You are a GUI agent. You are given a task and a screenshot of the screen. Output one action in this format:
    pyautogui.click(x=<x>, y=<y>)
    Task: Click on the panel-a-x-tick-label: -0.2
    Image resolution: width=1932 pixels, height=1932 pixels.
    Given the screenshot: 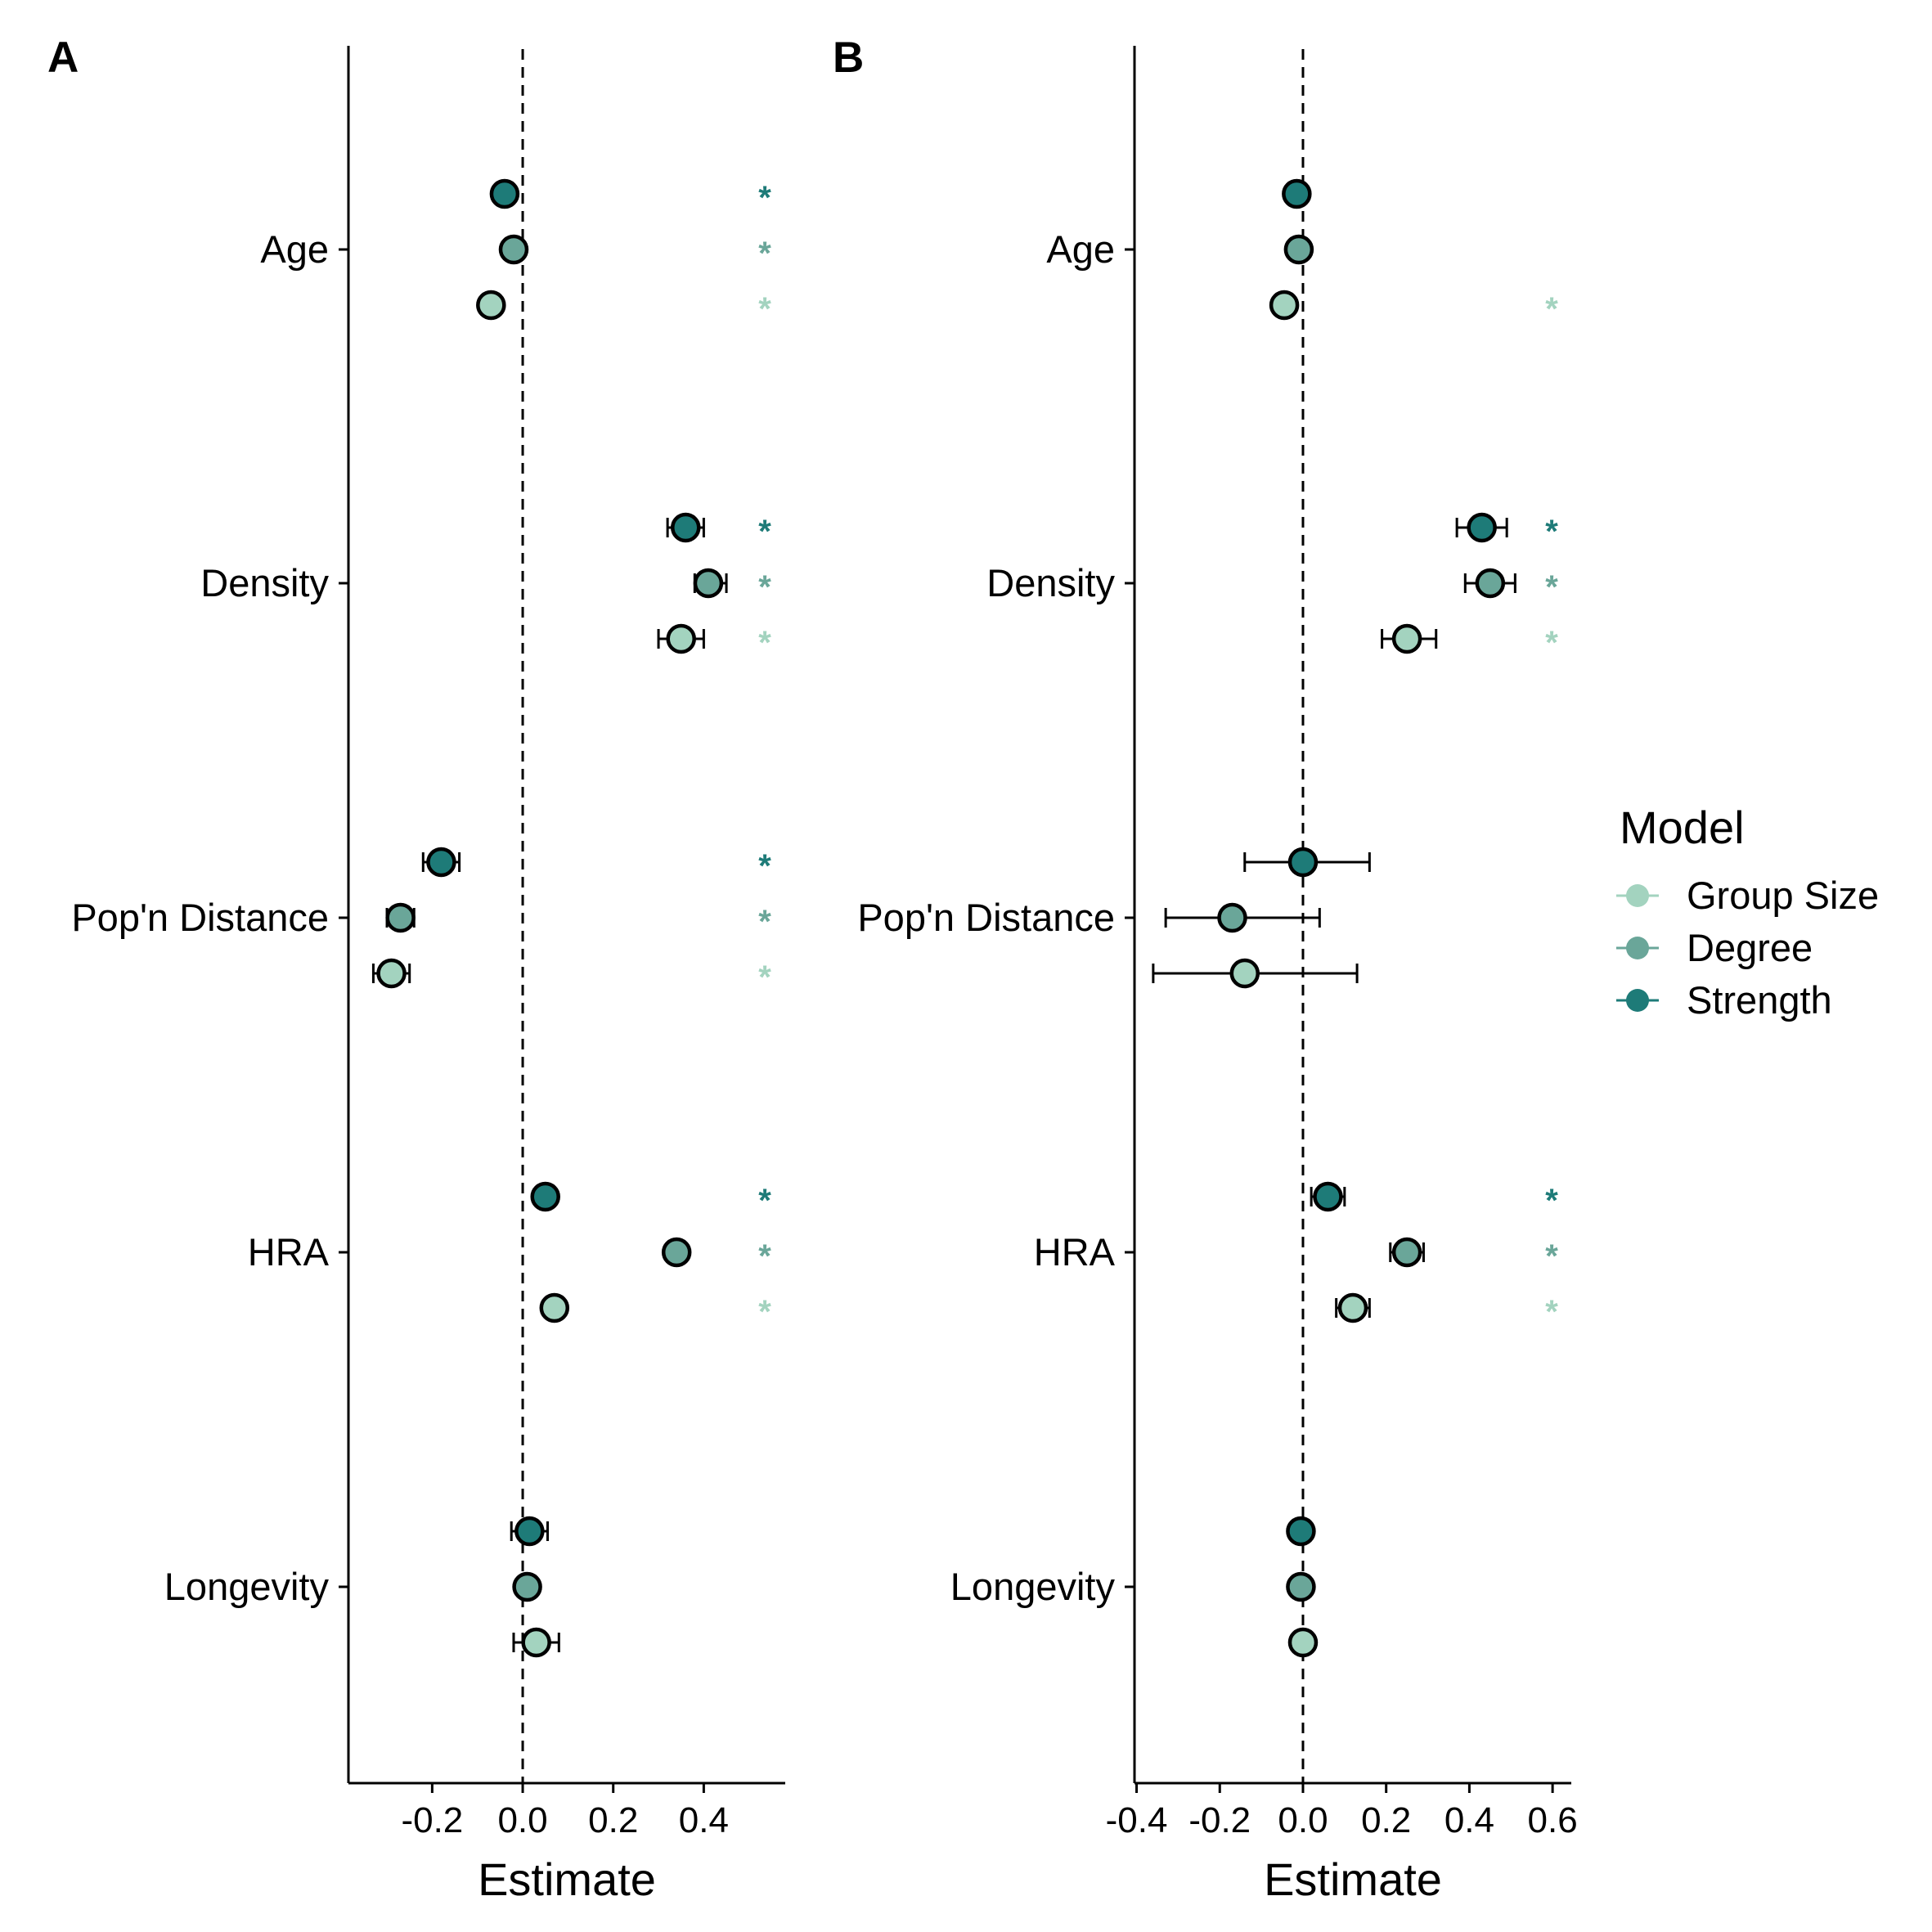 What is the action you would take?
    pyautogui.click(x=432, y=1820)
    